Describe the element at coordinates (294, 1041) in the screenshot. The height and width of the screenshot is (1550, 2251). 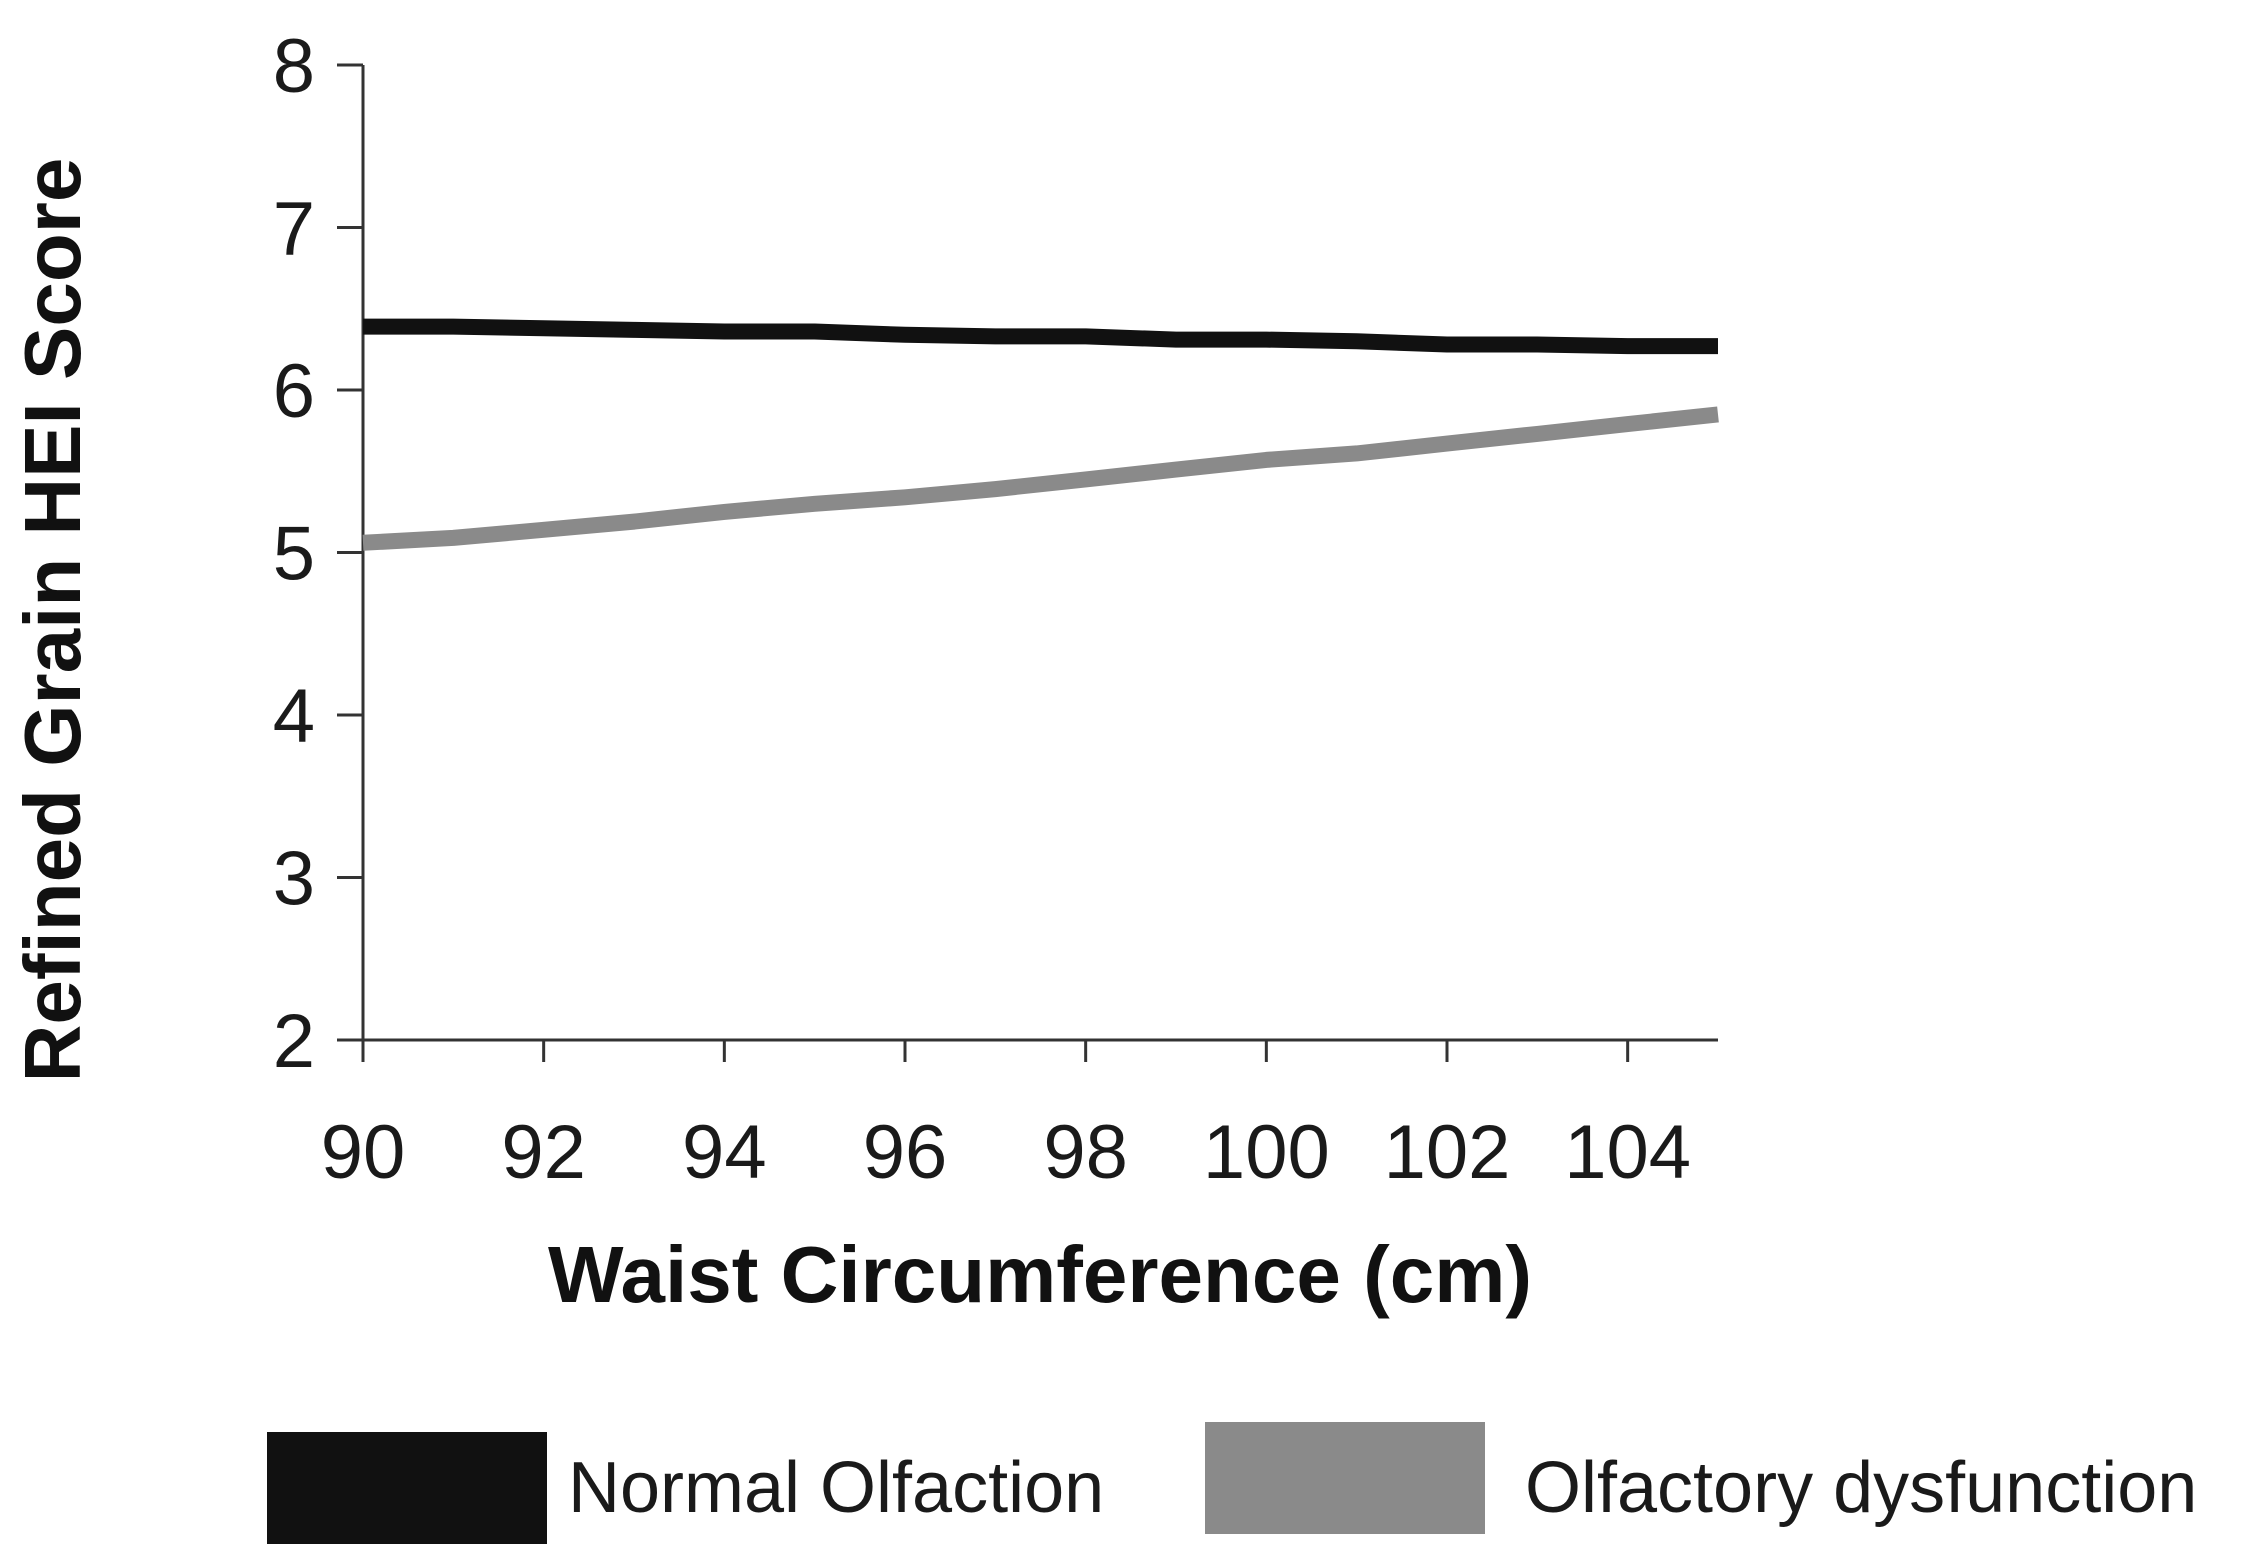
I see `y-tick-label: 2` at that location.